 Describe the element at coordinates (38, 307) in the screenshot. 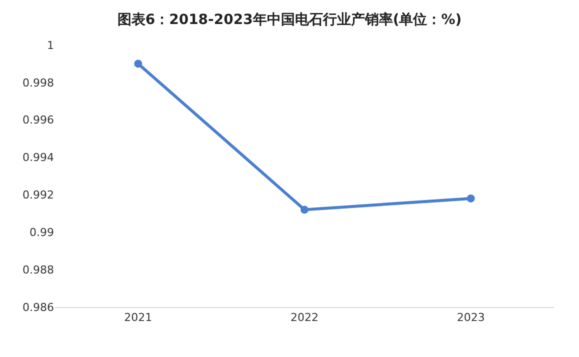

I see `y-tick-label: 0.986` at that location.